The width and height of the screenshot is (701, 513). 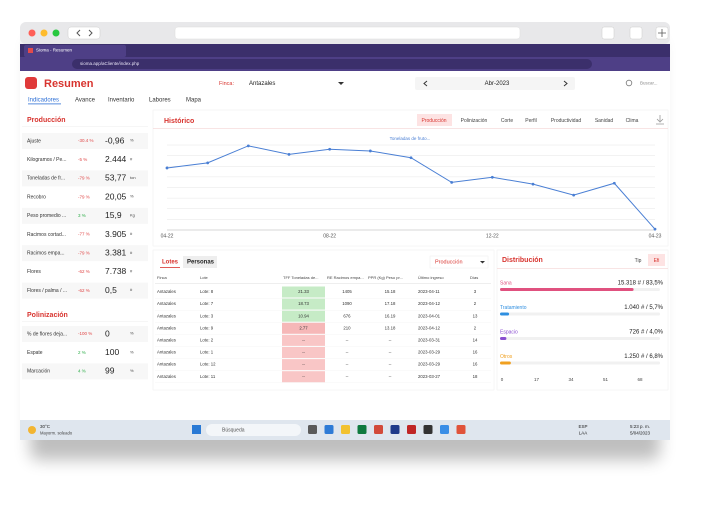 I want to click on minimize-button, so click(x=44, y=33).